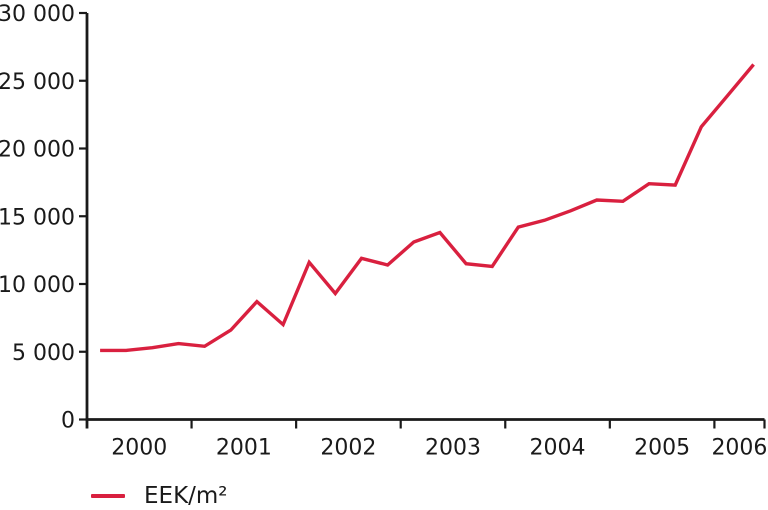 This screenshot has height=510, width=768. I want to click on legend-label: EEK/m², so click(186, 496).